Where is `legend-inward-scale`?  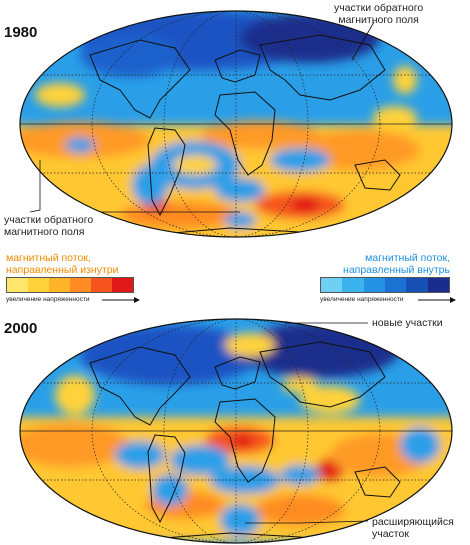 legend-inward-scale is located at coordinates (385, 285).